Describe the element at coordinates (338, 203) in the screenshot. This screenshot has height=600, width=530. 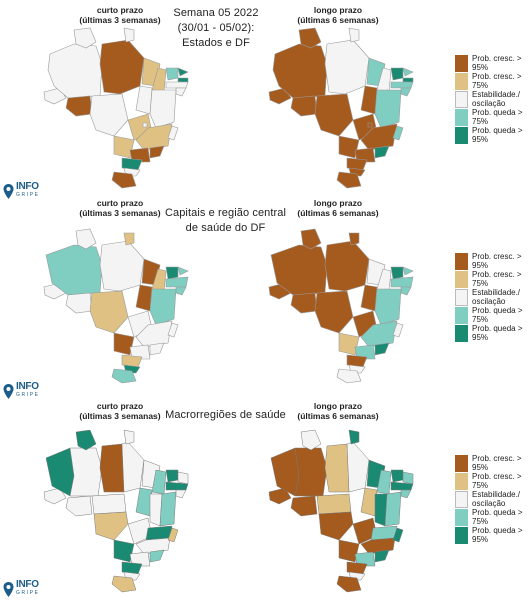
I see `row2-right-label-1: longo prazo` at that location.